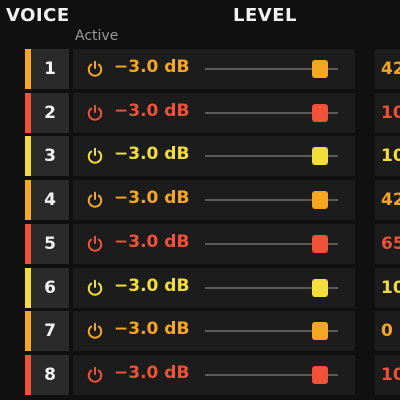 This screenshot has width=400, height=400. I want to click on voice-row: 8 −3.0 dB 10, so click(200, 374).